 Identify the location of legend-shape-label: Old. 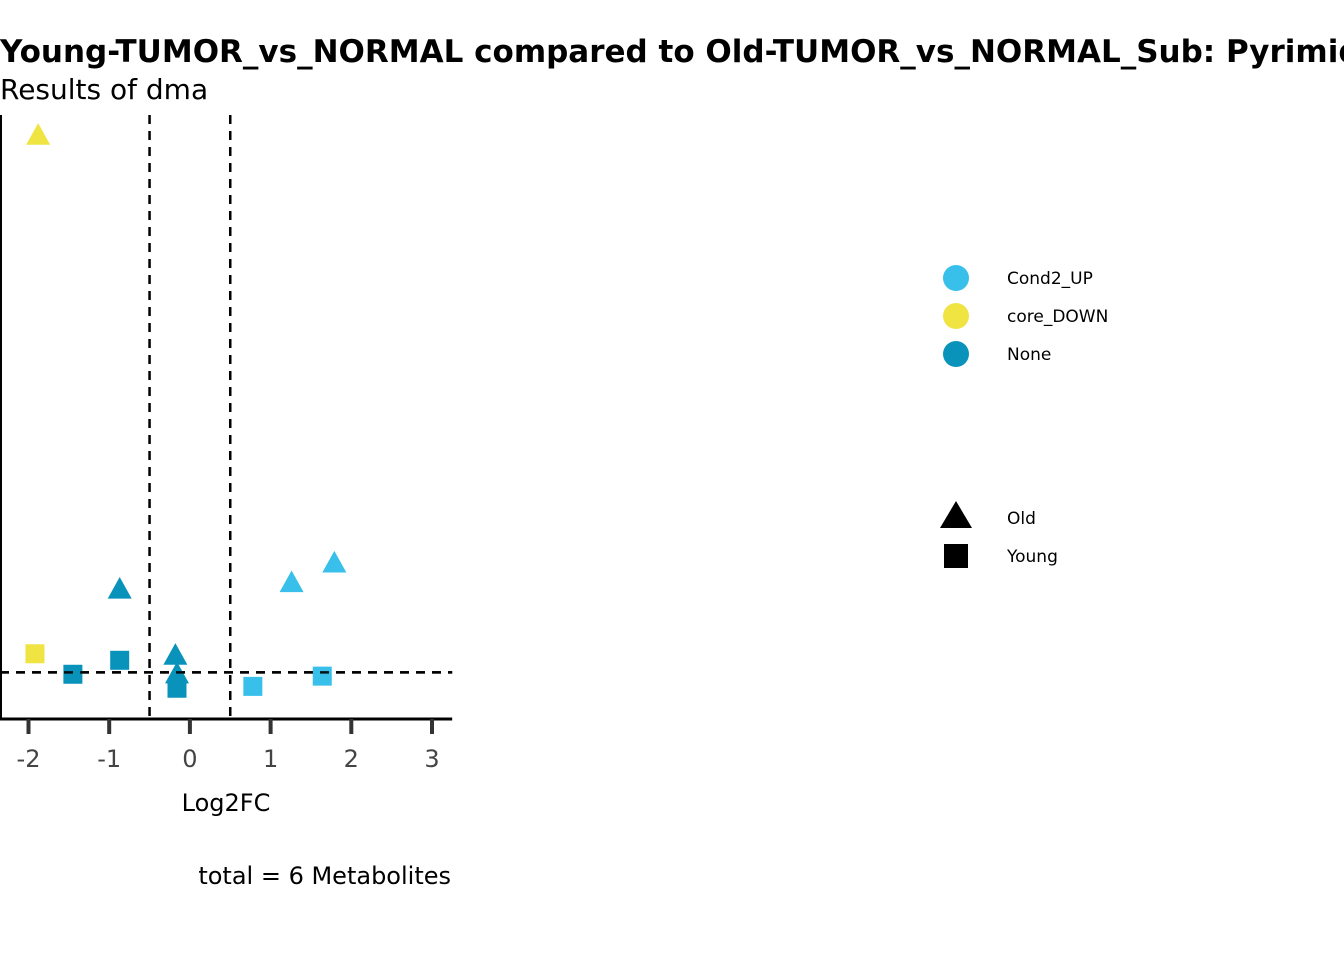
(1021, 519).